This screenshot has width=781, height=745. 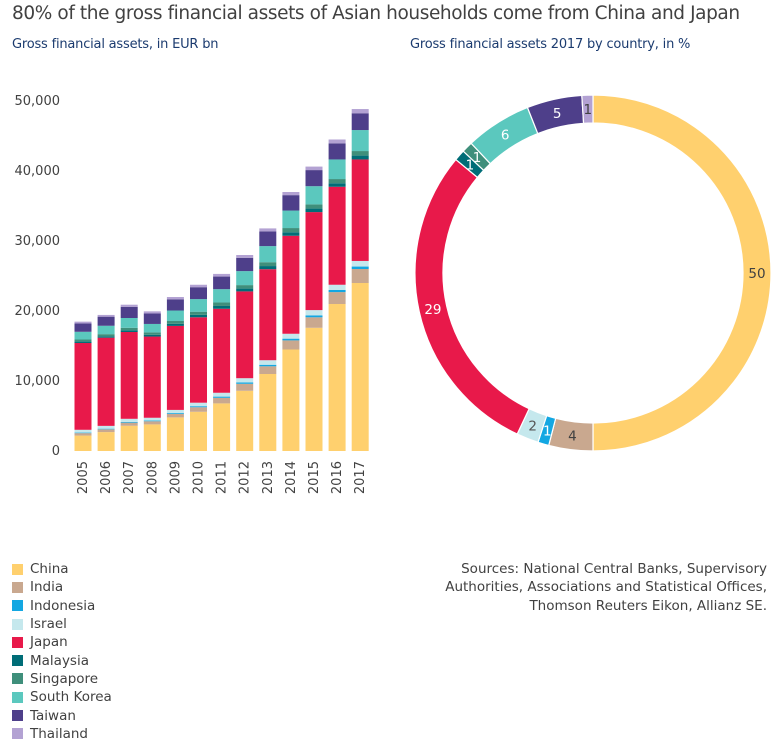 I want to click on slice-label: 4, so click(x=572, y=437).